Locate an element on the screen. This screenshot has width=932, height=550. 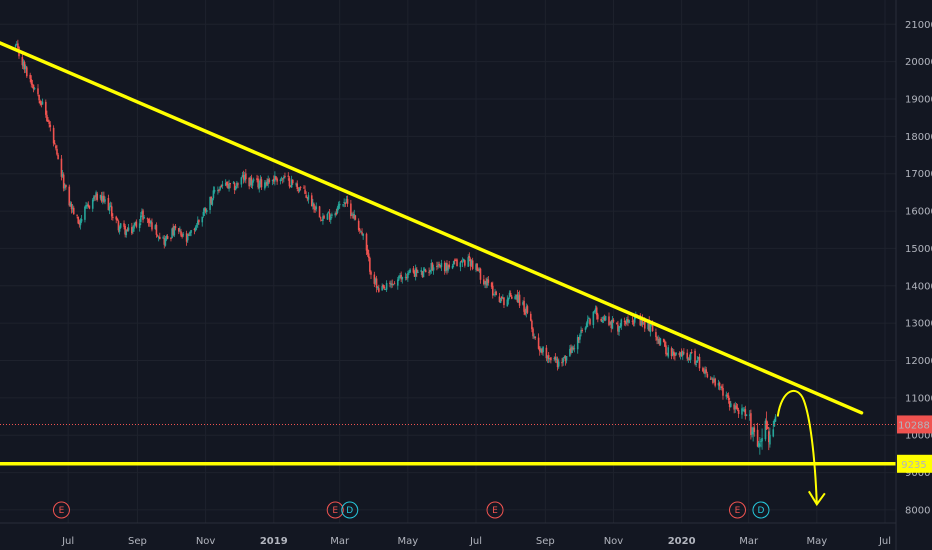
time-tick-label: Mar is located at coordinates (749, 541).